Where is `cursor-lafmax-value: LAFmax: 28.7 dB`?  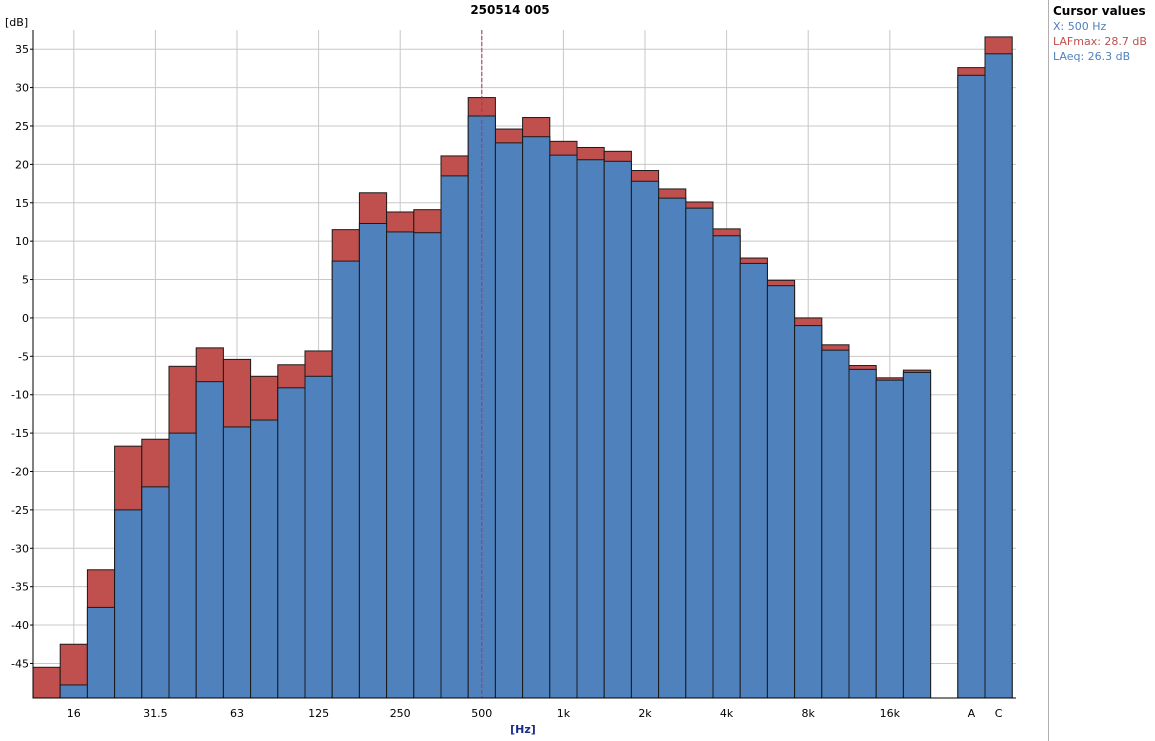
cursor-lafmax-value: LAFmax: 28.7 dB is located at coordinates (1100, 41).